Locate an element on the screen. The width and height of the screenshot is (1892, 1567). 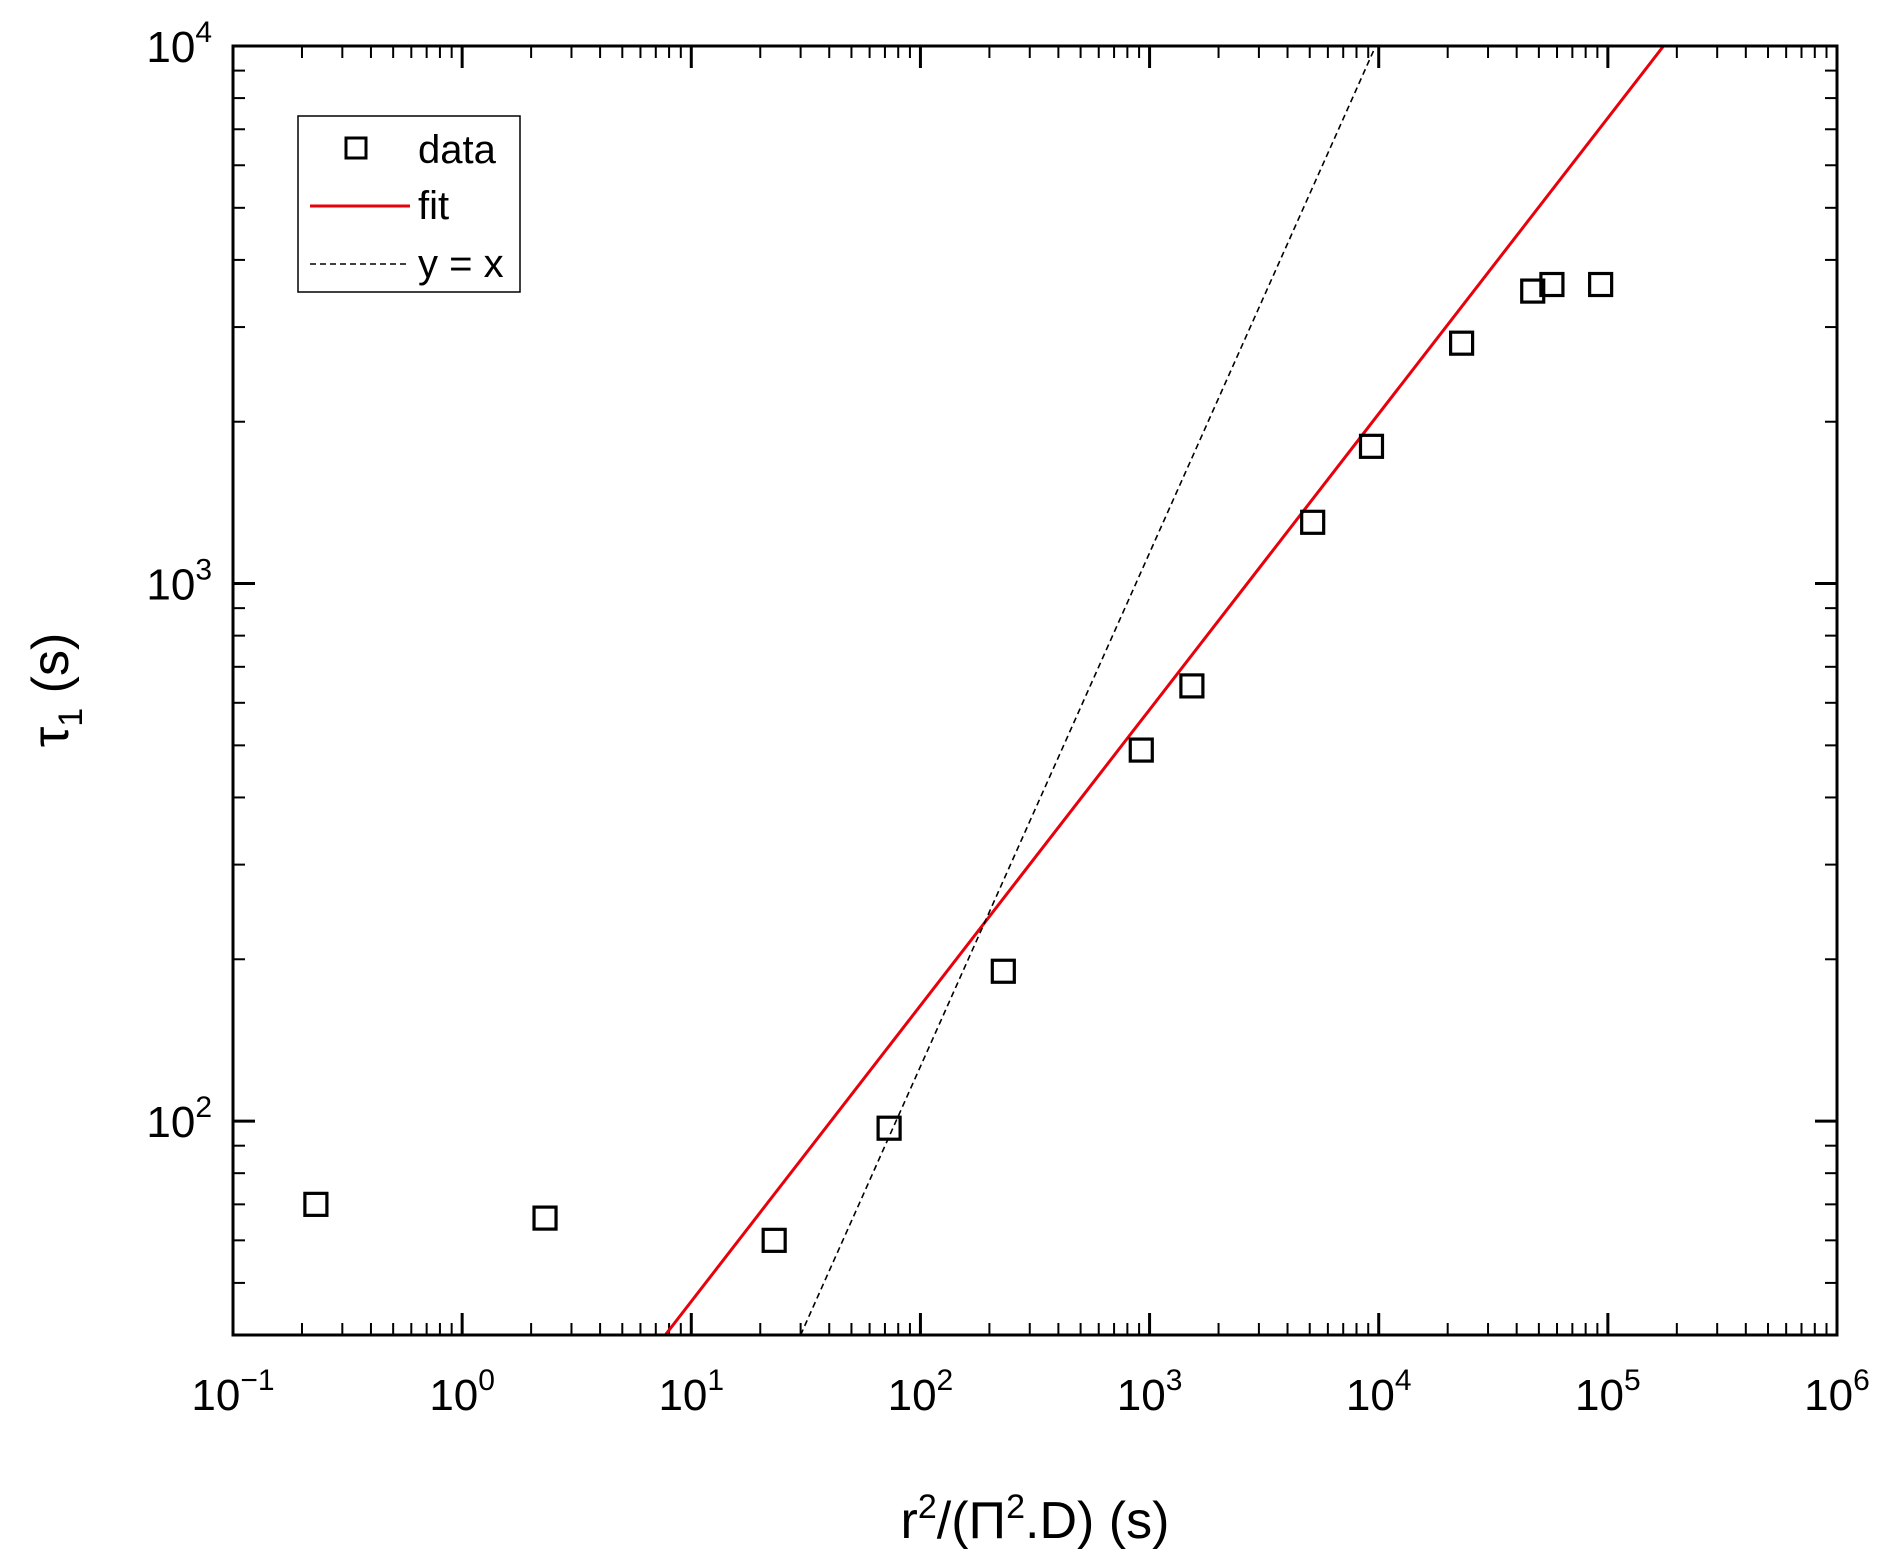
legend-label-data: data is located at coordinates (457, 150).